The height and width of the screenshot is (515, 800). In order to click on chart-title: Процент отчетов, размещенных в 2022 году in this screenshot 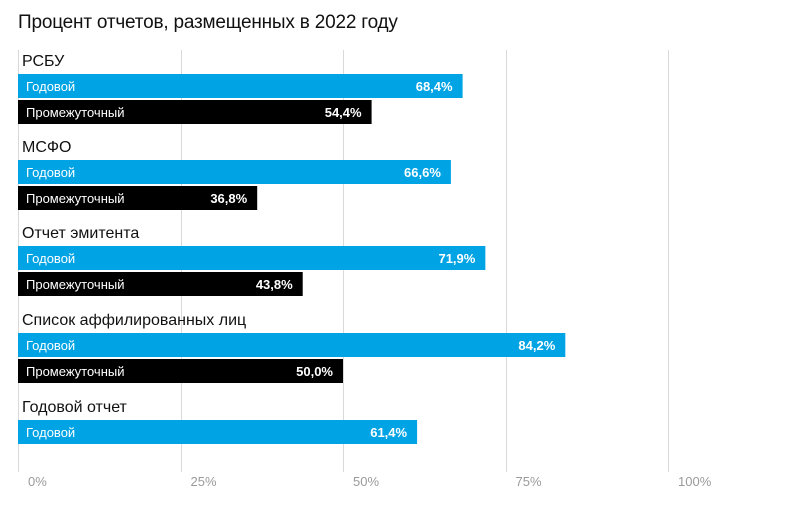, I will do `click(208, 22)`.